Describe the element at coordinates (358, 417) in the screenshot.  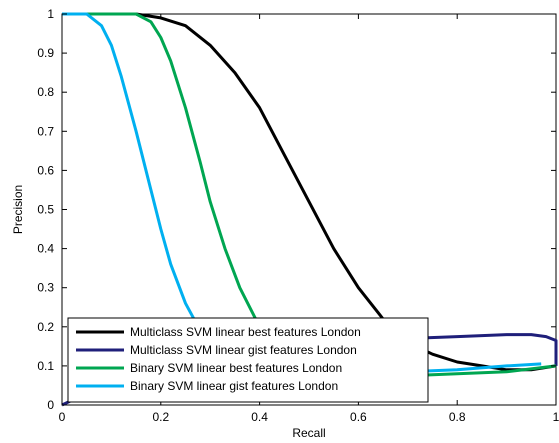
I see `x-tick-label: 0.6` at that location.